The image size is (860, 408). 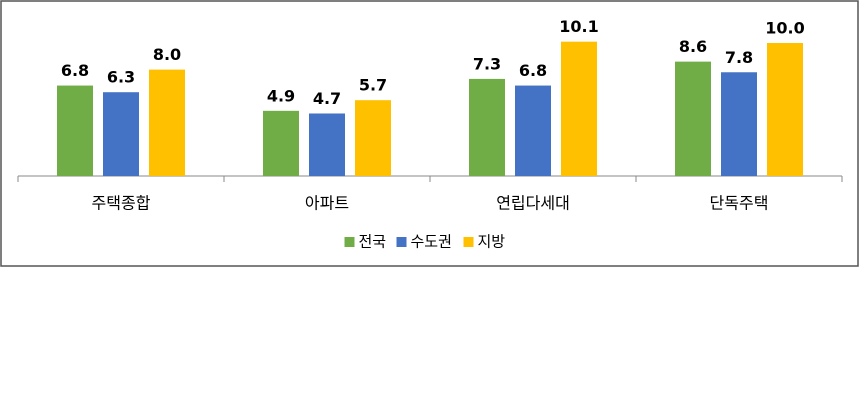 I want to click on value-label: 7.3, so click(x=487, y=63).